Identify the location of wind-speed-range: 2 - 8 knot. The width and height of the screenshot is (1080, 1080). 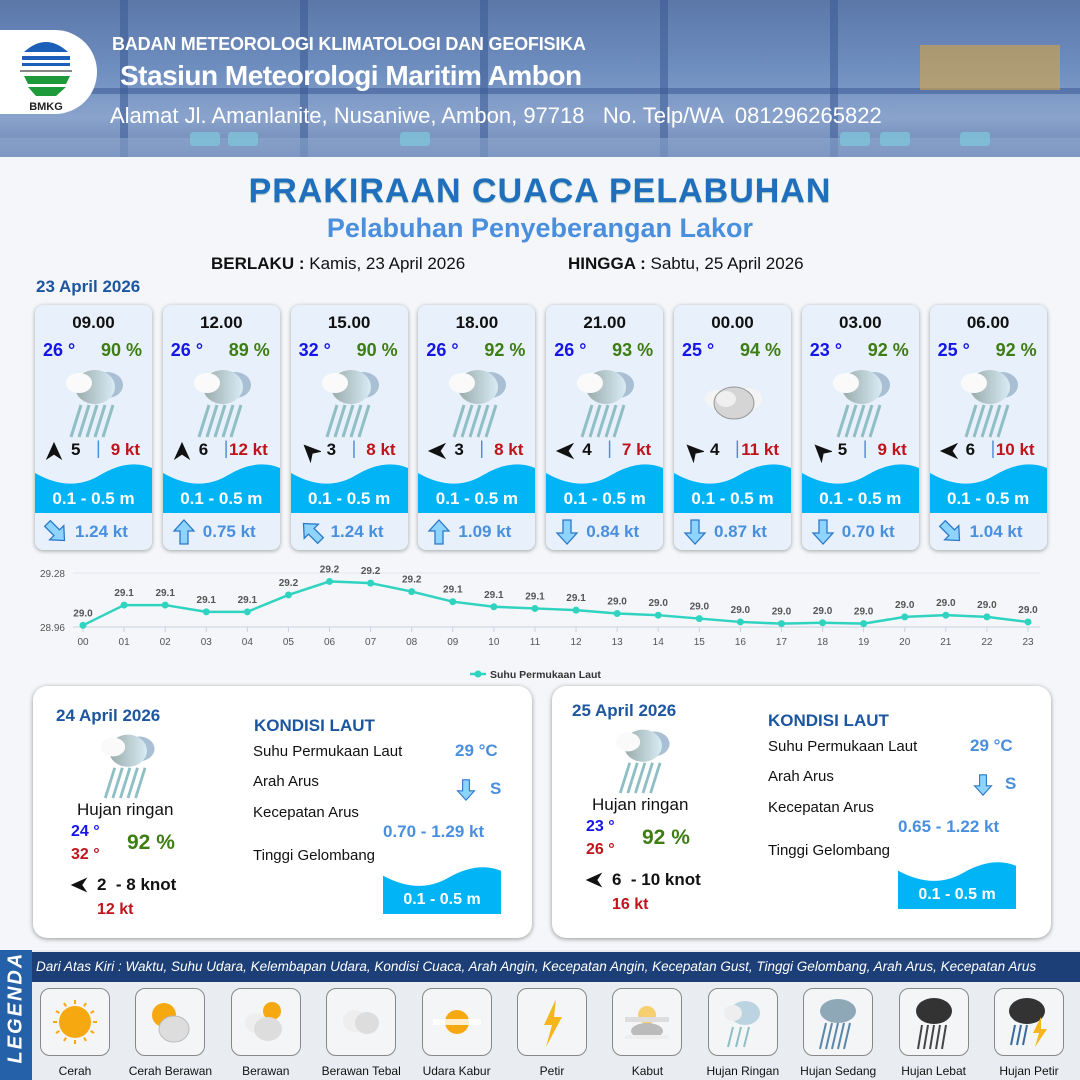
(137, 884).